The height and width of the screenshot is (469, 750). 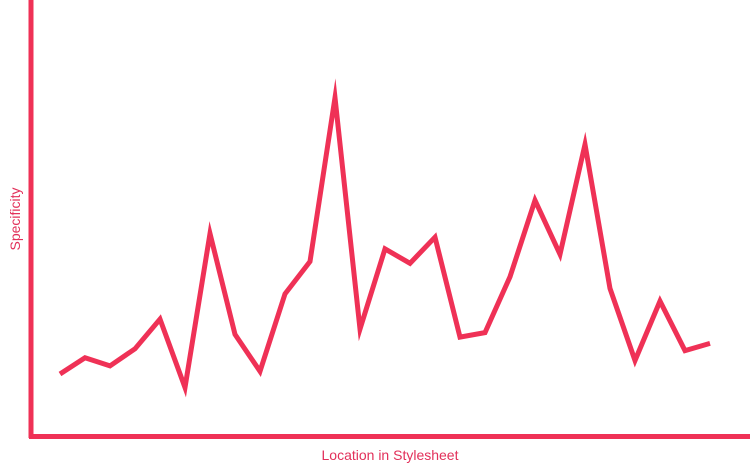 I want to click on y-axis-label: Specificity, so click(x=15, y=218).